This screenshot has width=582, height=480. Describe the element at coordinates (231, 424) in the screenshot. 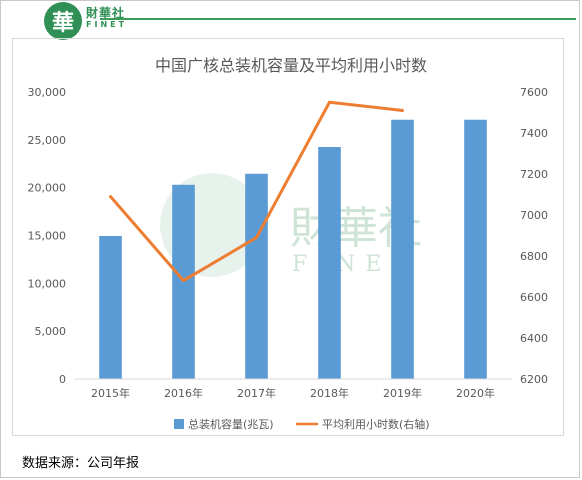

I see `legend-label-bar: 总装机容量(兆瓦)` at that location.